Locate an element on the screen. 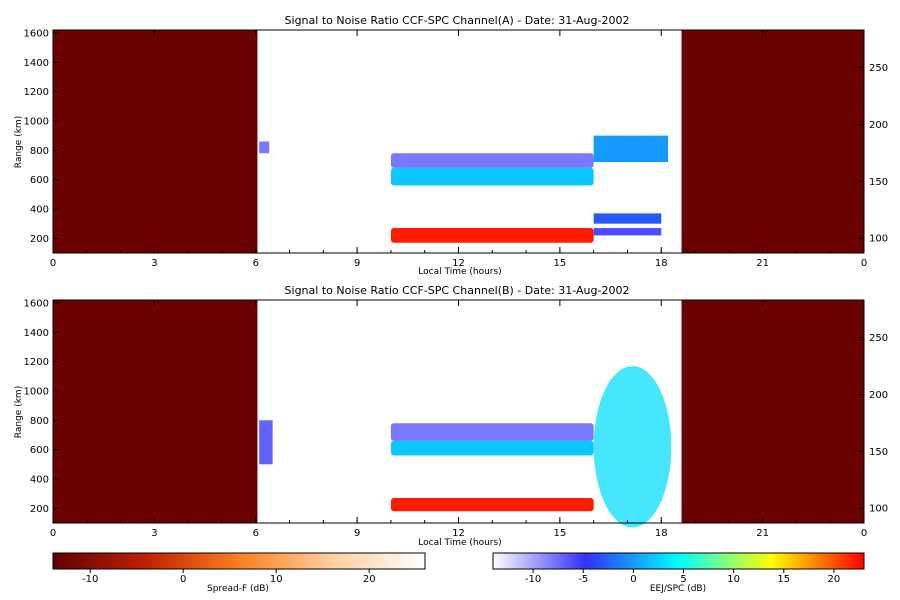 This screenshot has height=600, width=900. panel-a-ylabel: Range (km) is located at coordinates (19, 142).